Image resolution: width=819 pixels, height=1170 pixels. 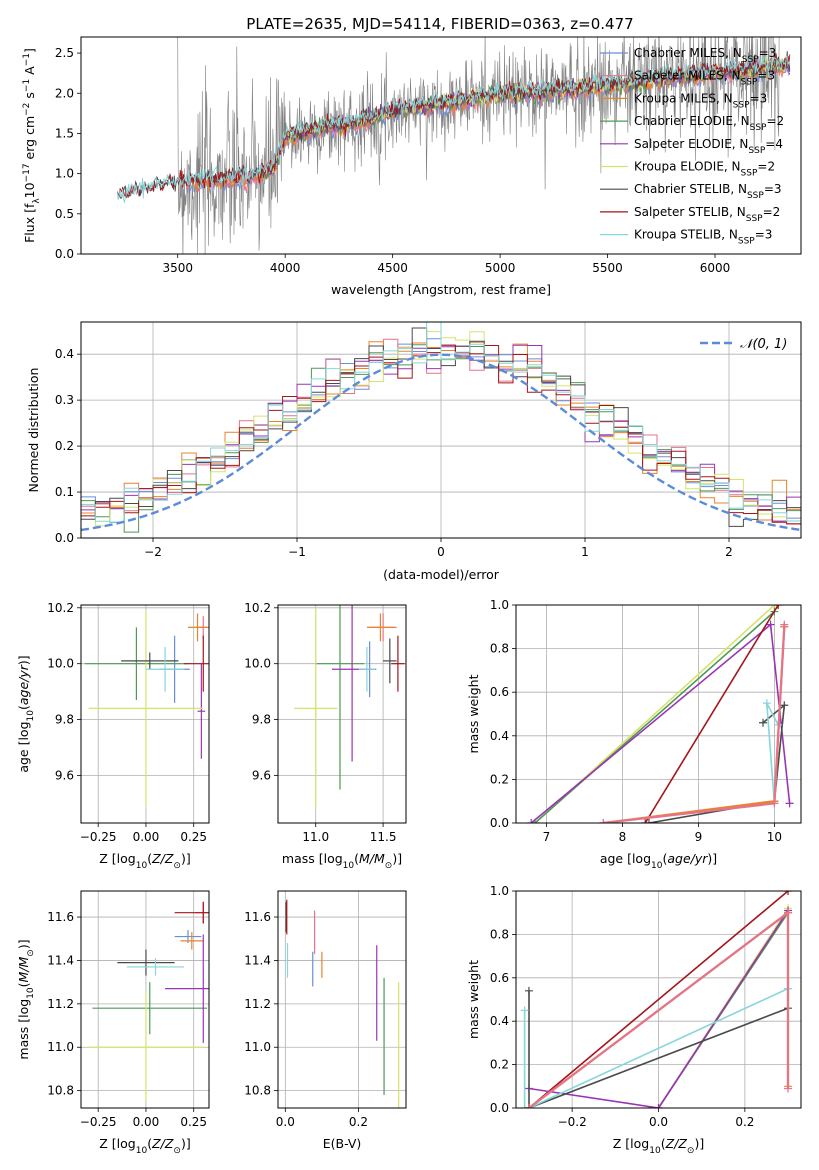 I want to click on age_vs_Z-xtick-label-2: 0.25, so click(x=193, y=837).